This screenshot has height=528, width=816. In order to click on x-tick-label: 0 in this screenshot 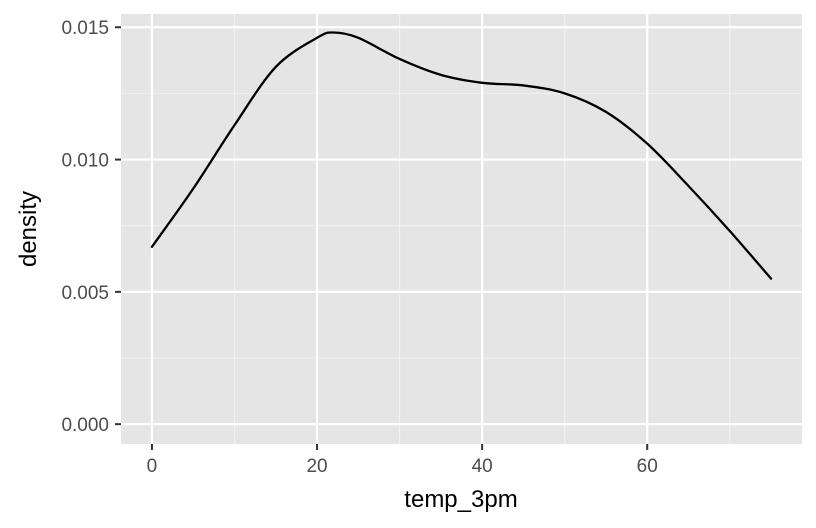, I will do `click(152, 466)`.